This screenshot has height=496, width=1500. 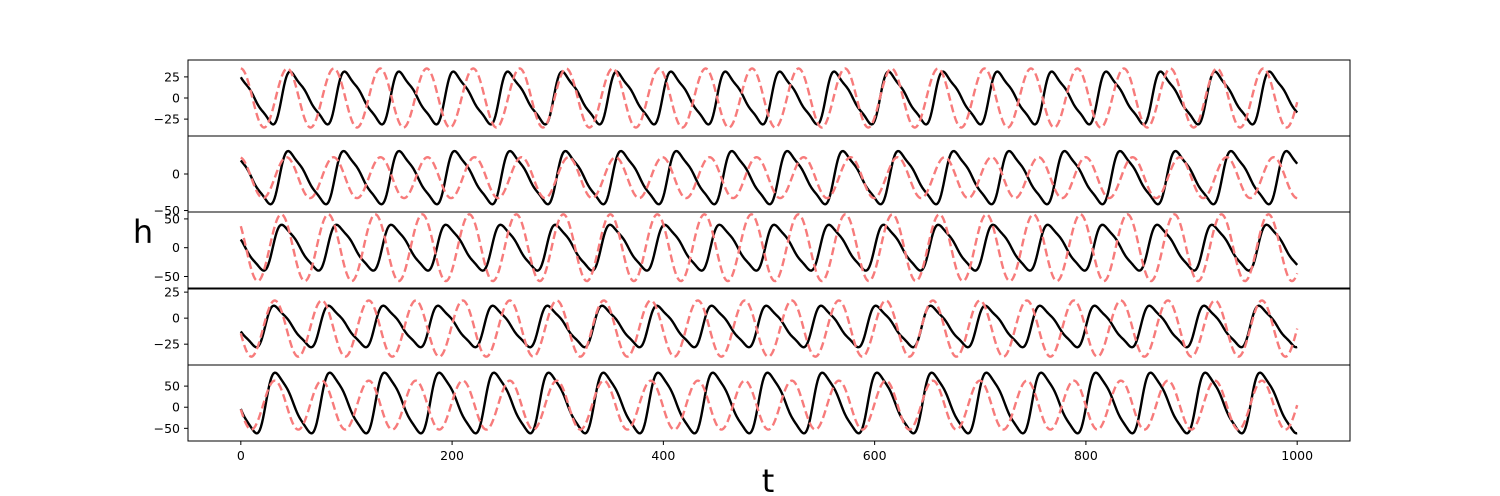 I want to click on panel-5-frame, so click(x=769, y=403).